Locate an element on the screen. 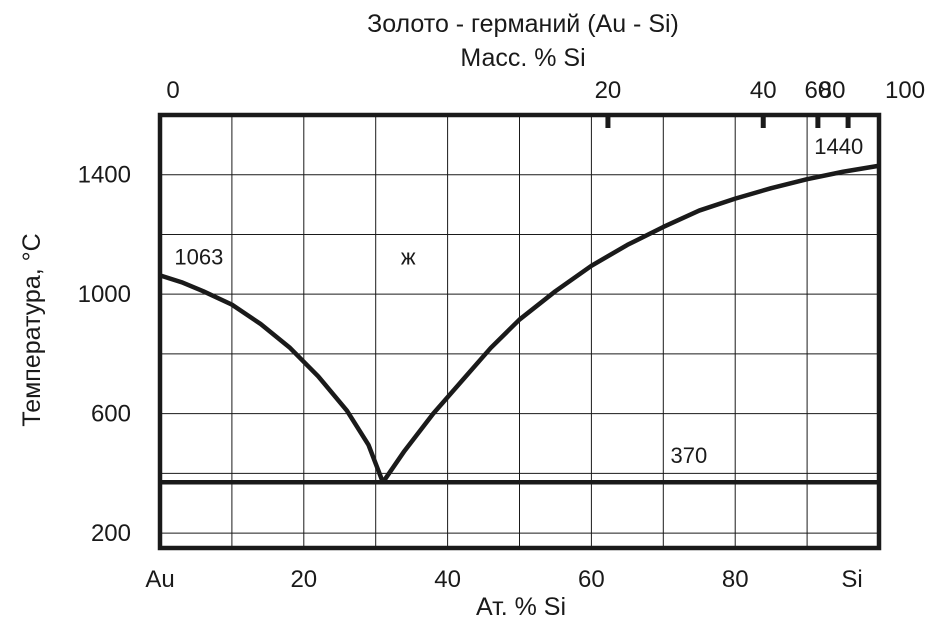  y-axis-tick-label: 200 is located at coordinates (111, 533).